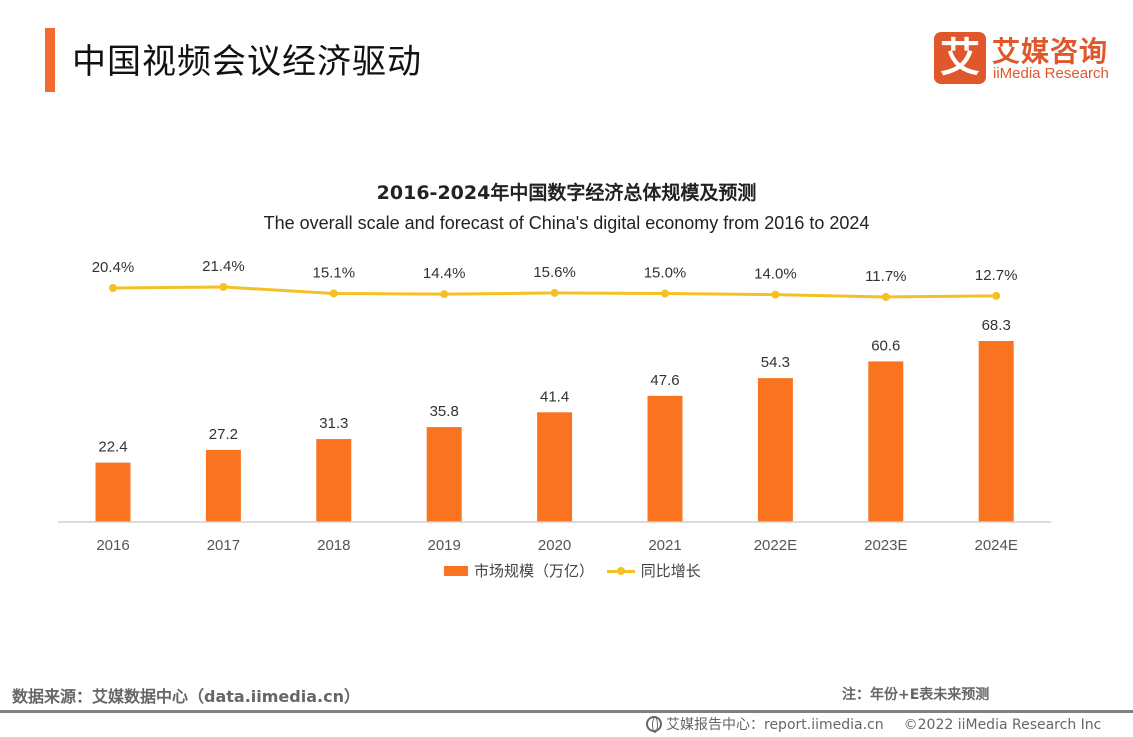 Image resolution: width=1133 pixels, height=737 pixels. What do you see at coordinates (1050, 51) in the screenshot?
I see `logo-cn-text: 艾媒咨询` at bounding box center [1050, 51].